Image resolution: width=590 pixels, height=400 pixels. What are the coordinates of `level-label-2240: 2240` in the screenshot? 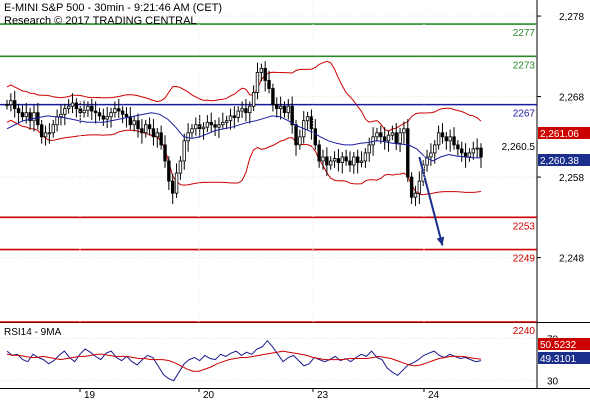 It's located at (524, 331).